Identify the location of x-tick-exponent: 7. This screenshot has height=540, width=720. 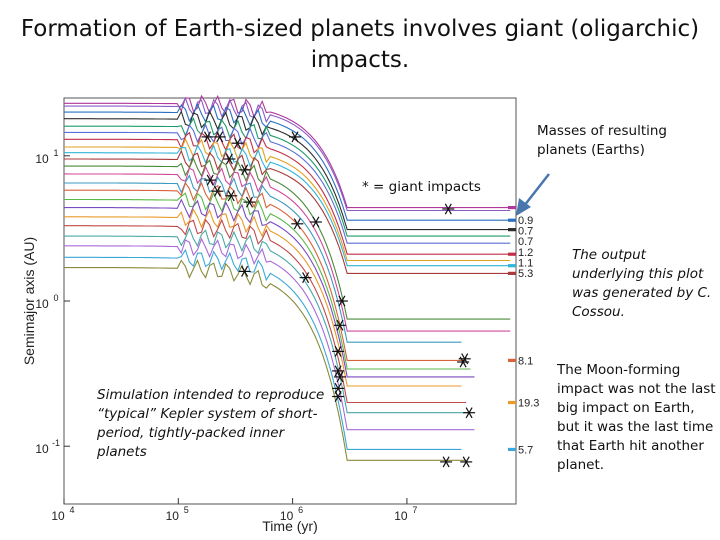
(414, 510).